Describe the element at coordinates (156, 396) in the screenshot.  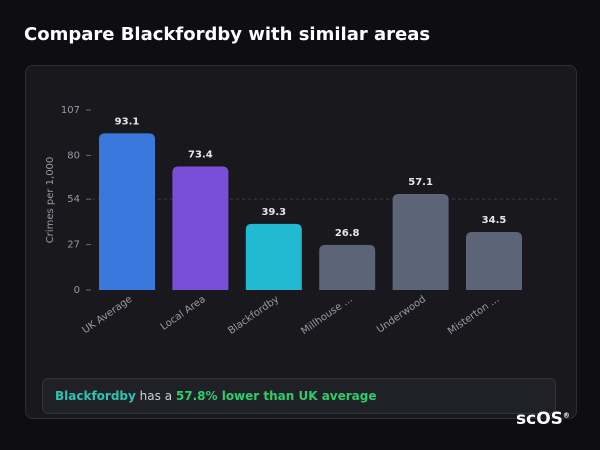
I see `callout-text: has a` at that location.